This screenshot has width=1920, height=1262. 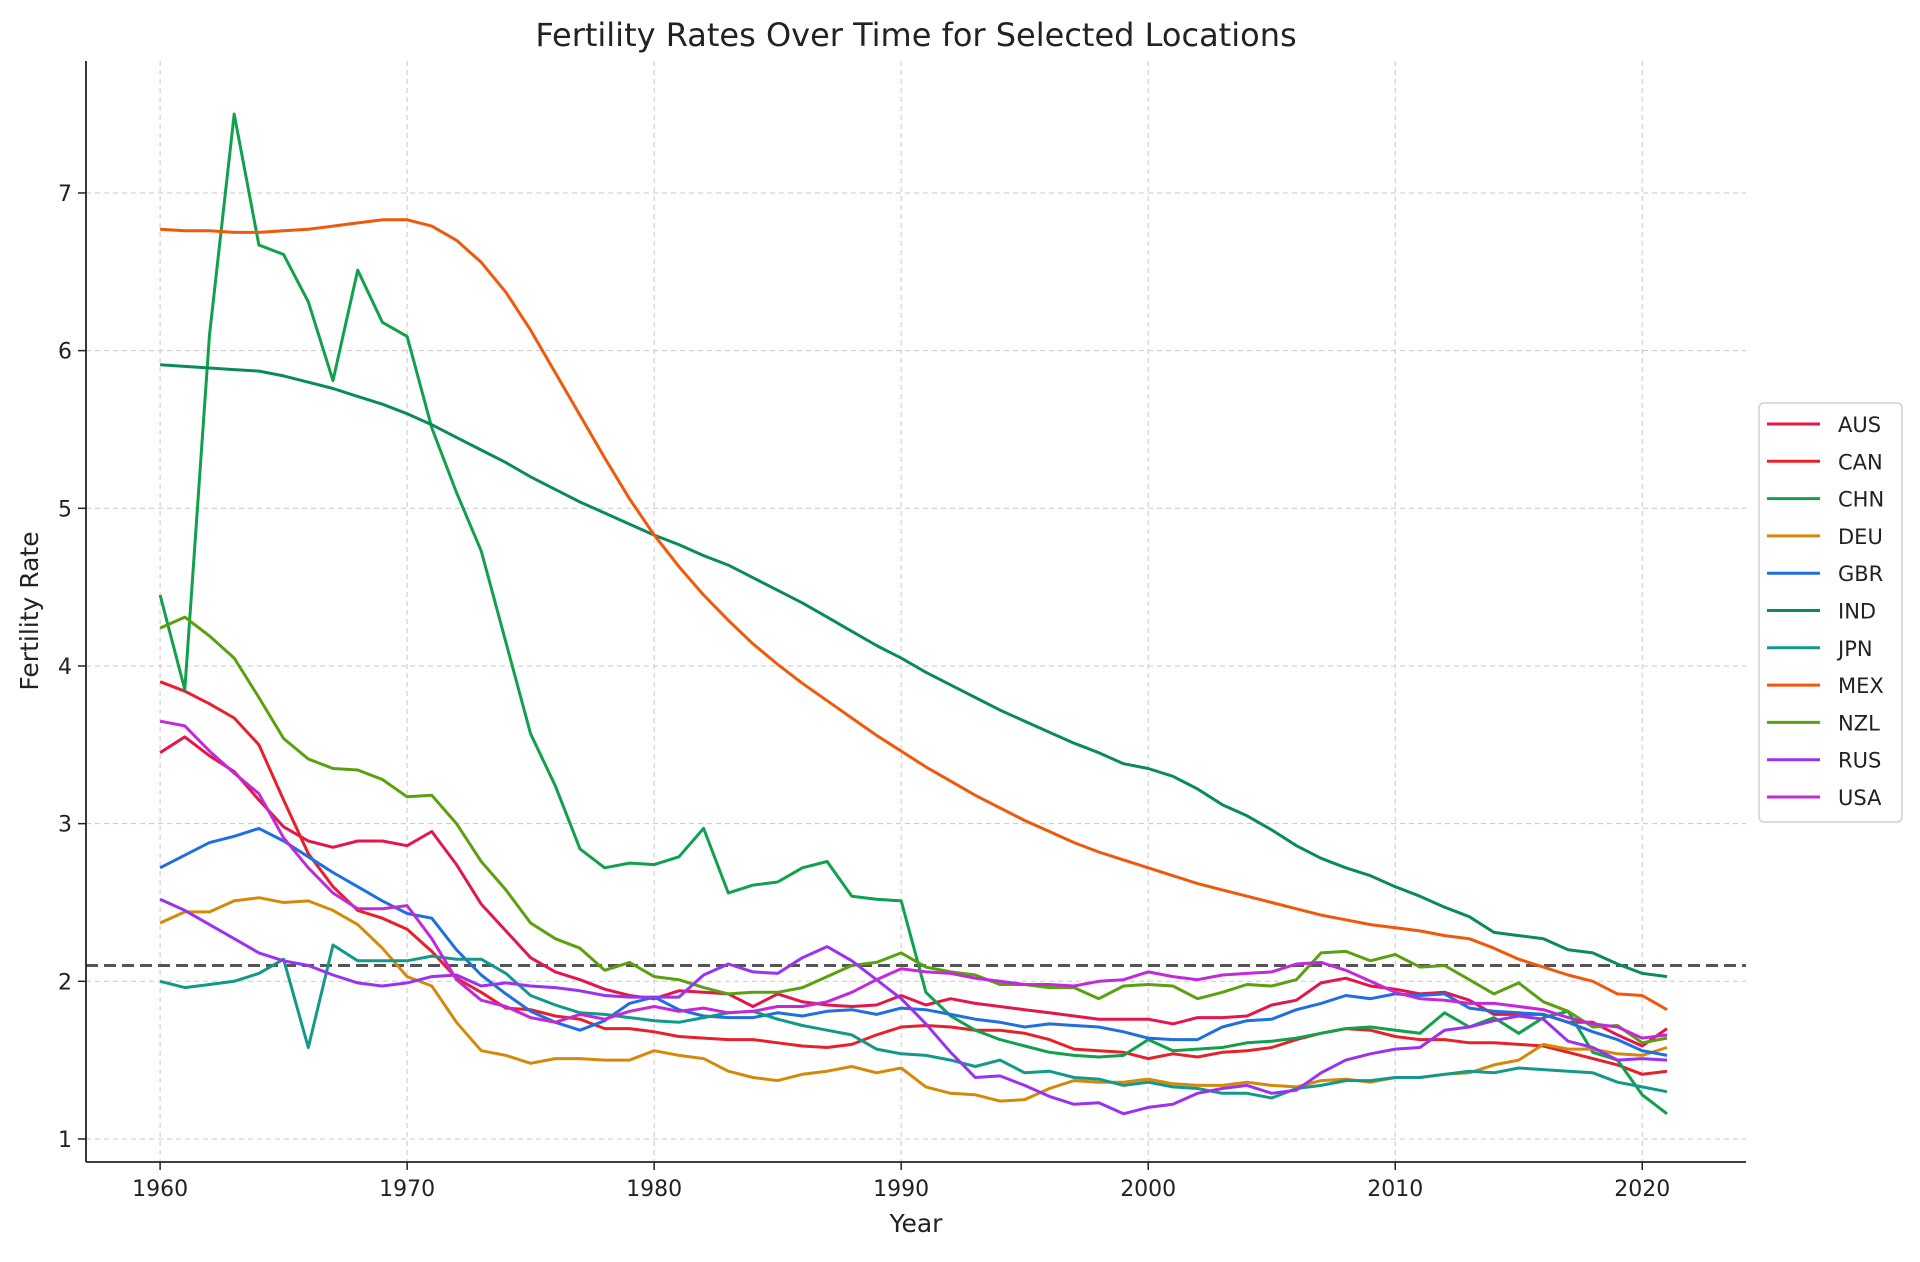 What do you see at coordinates (1861, 500) in the screenshot?
I see `legend-label-chn: CHN` at bounding box center [1861, 500].